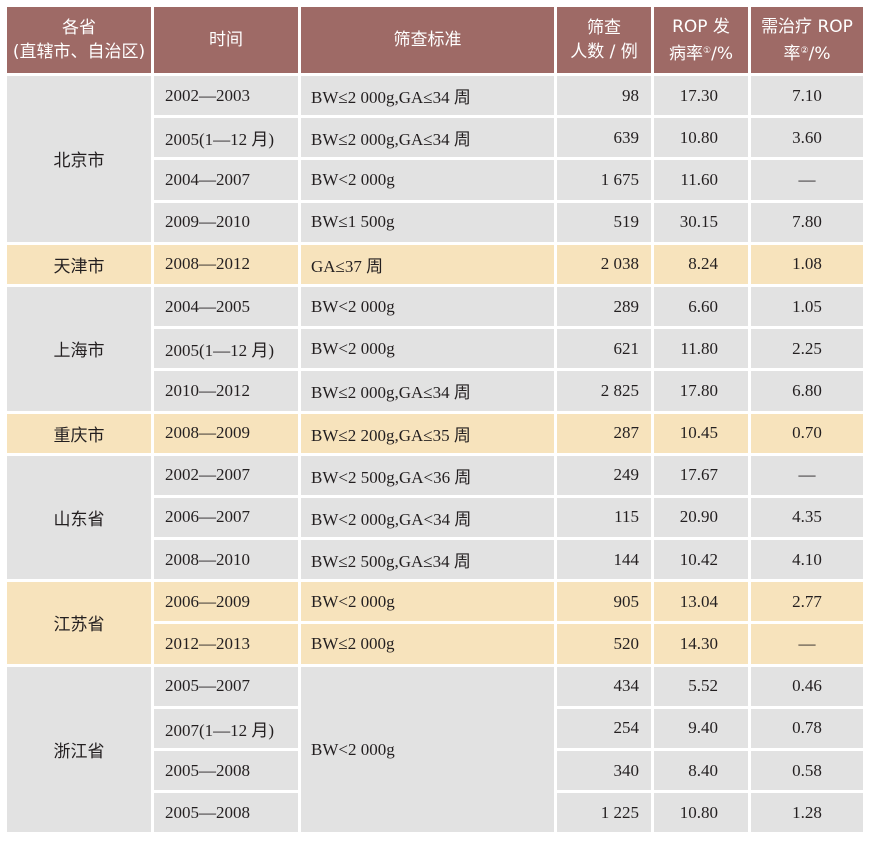  I want to click on treatment-rate-cell: 7.10, so click(807, 96).